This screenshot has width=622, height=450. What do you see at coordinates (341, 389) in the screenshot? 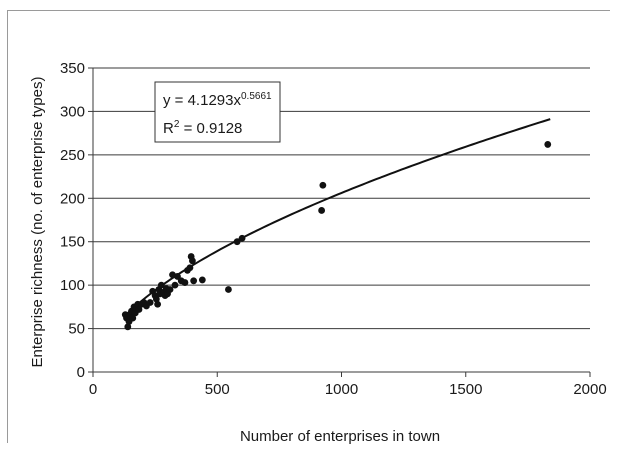
I see `x-tick-label: 1000` at bounding box center [341, 389].